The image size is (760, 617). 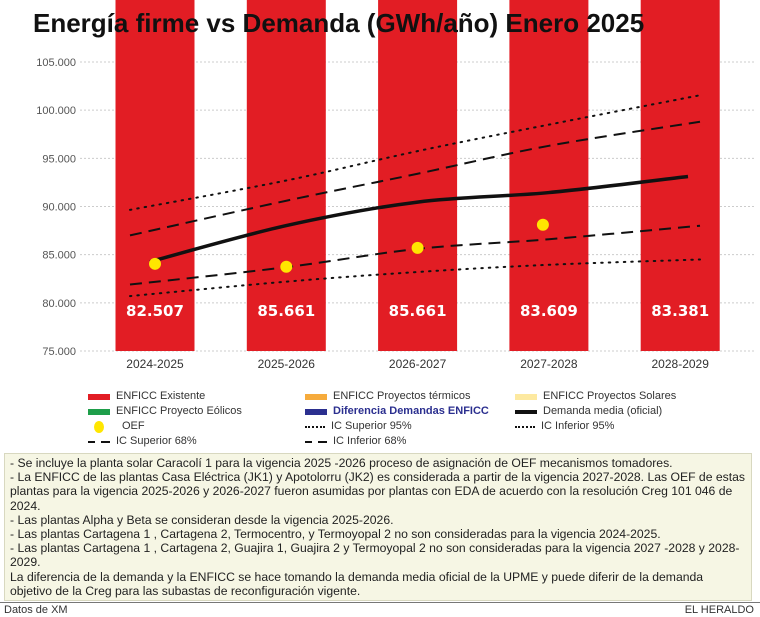 What do you see at coordinates (36, 610) in the screenshot?
I see `source-text: Datos de XM` at bounding box center [36, 610].